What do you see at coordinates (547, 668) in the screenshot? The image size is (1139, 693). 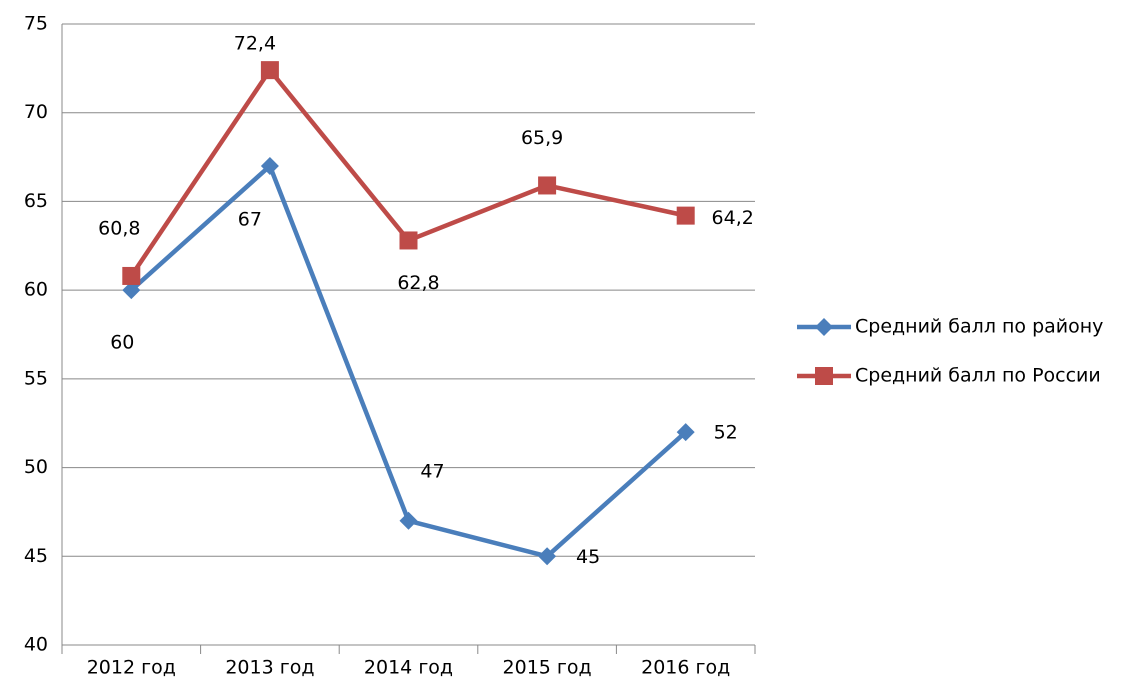 I see `x-tick-label: 2015 год` at bounding box center [547, 668].